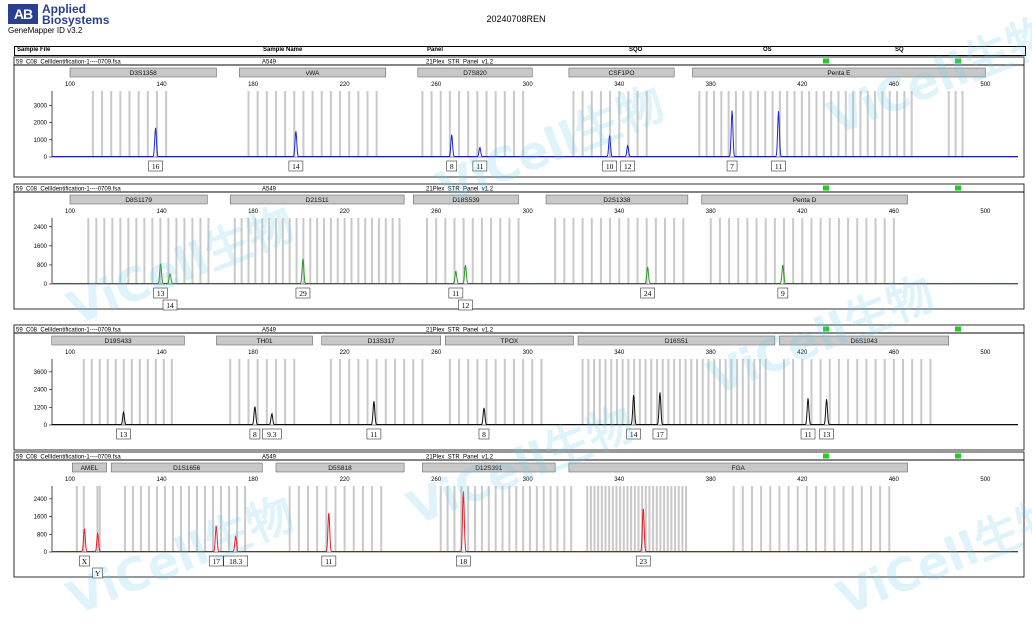  What do you see at coordinates (41, 124) in the screenshot?
I see `y-tick-label: 2000` at bounding box center [41, 124].